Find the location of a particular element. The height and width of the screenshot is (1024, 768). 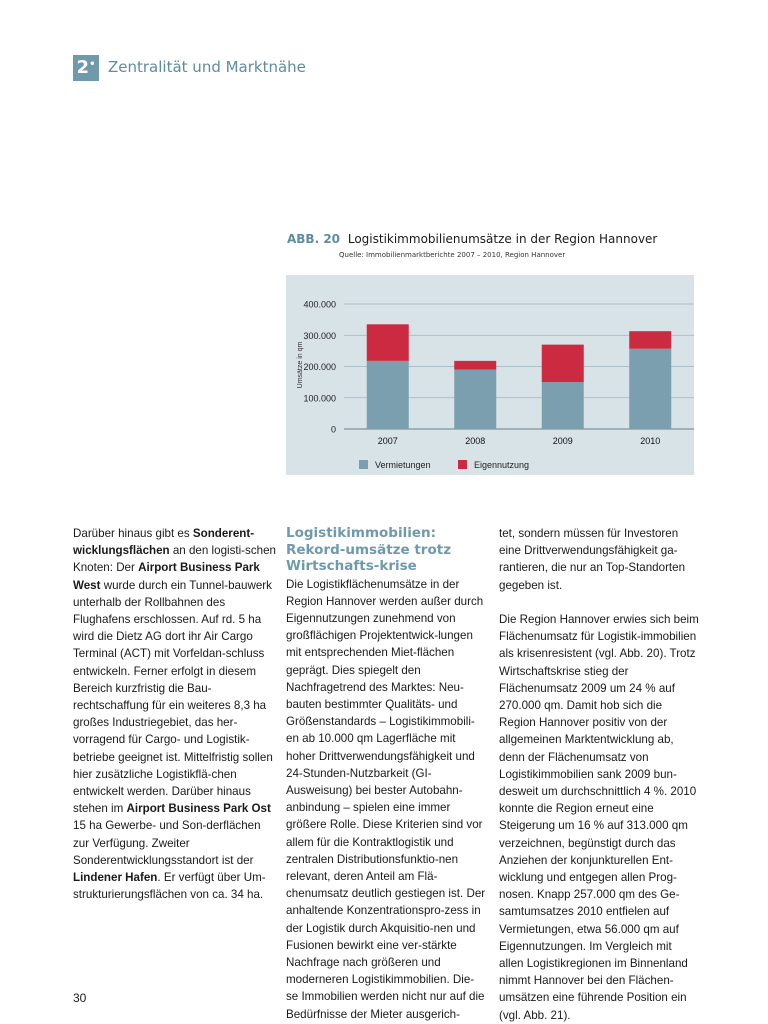

chapter-number: 2 is located at coordinates (83, 67).